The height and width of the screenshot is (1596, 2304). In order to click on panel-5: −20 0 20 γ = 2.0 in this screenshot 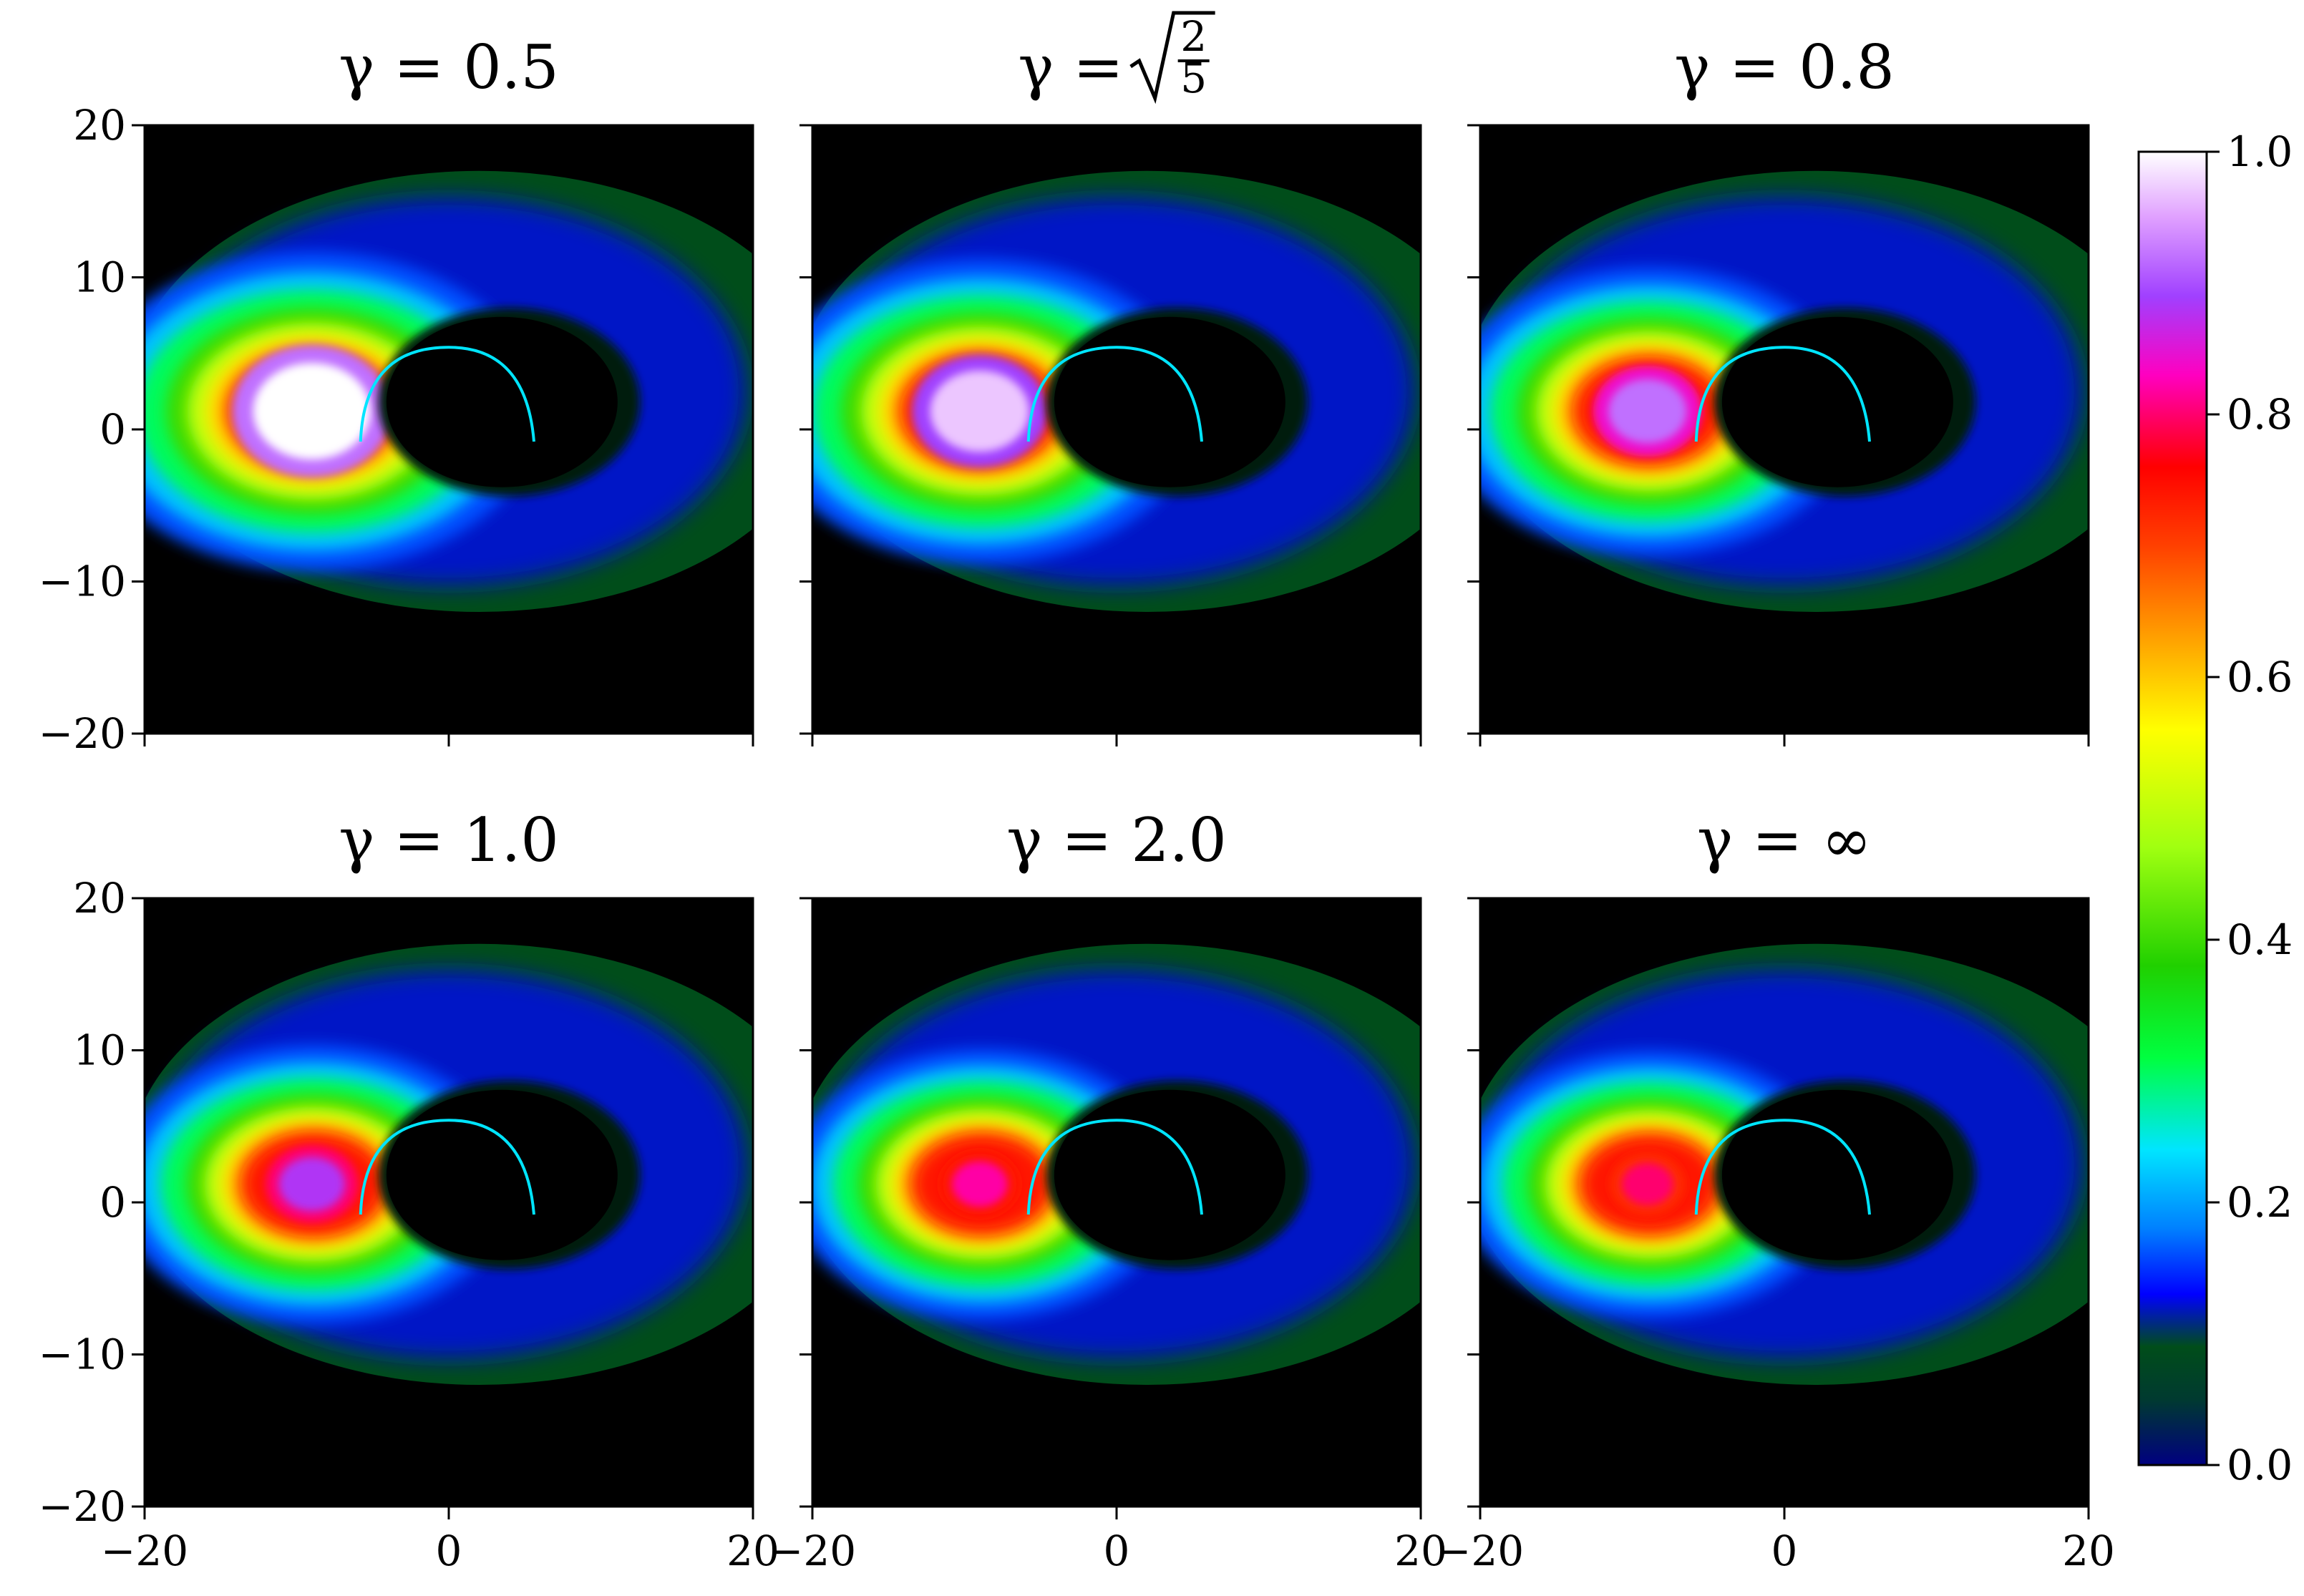, I will do `click(1108, 1190)`.